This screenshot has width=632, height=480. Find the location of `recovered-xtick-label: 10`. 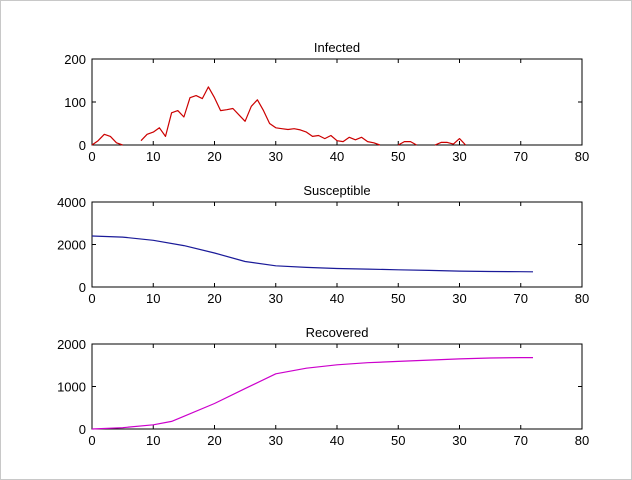

recovered-xtick-label: 10 is located at coordinates (153, 440).